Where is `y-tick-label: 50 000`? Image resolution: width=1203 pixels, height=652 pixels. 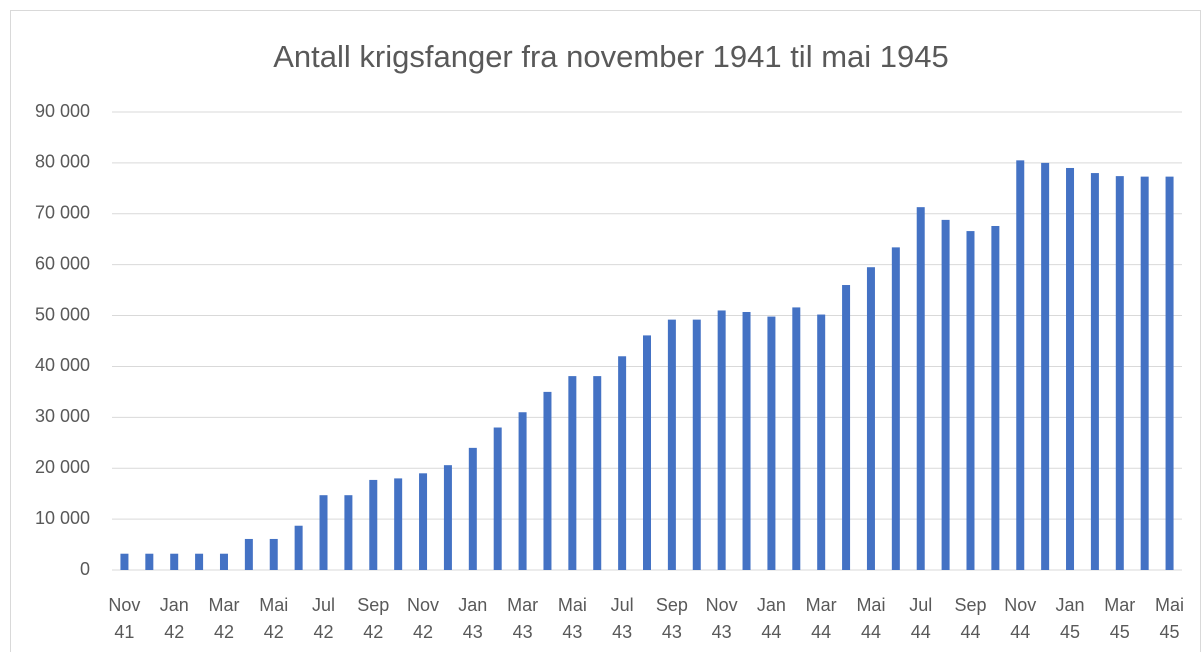 y-tick-label: 50 000 is located at coordinates (62, 314).